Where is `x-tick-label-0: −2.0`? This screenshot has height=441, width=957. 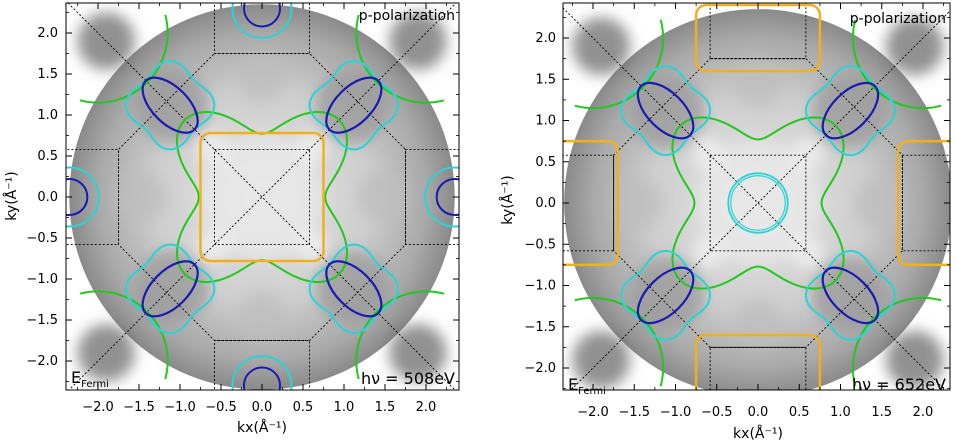 x-tick-label-0: −2.0 is located at coordinates (98, 407).